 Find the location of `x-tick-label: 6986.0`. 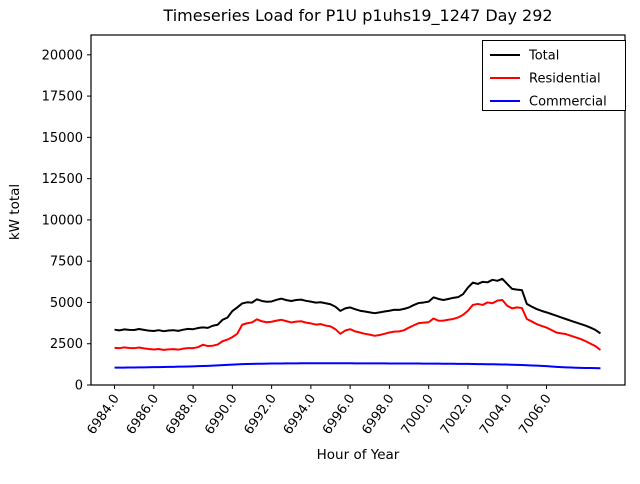

x-tick-label: 6986.0 is located at coordinates (143, 415).